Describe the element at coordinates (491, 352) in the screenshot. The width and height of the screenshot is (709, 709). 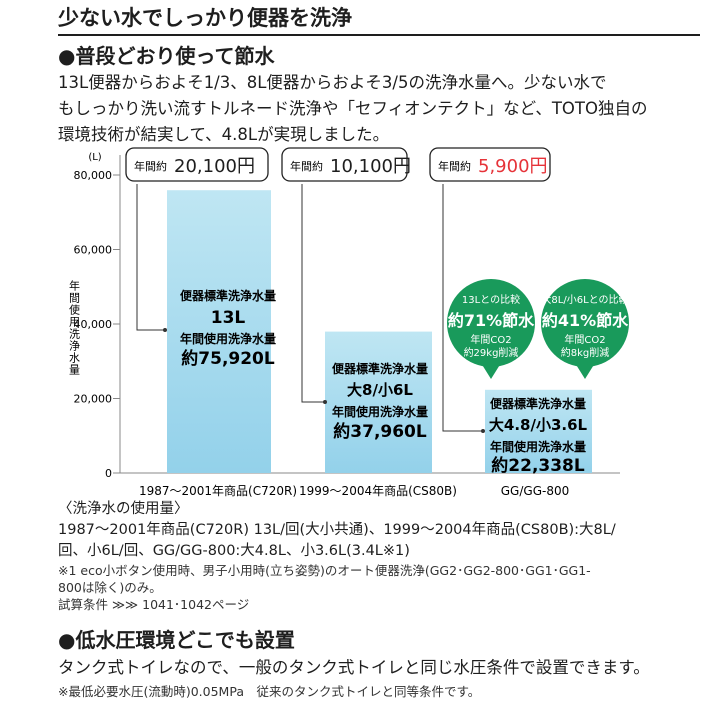
I see `badge-co2-value: 約29kg削減` at that location.